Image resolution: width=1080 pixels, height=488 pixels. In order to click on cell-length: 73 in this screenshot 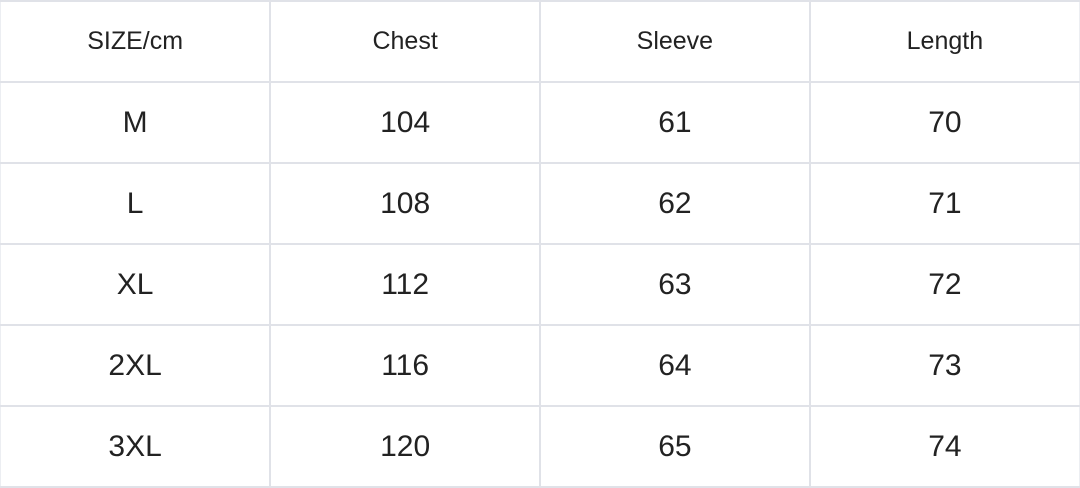, I will do `click(944, 365)`.